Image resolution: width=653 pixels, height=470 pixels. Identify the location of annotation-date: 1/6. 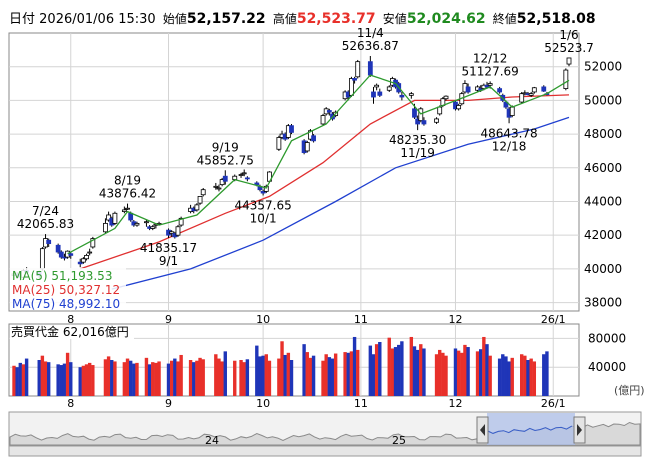
(568, 35).